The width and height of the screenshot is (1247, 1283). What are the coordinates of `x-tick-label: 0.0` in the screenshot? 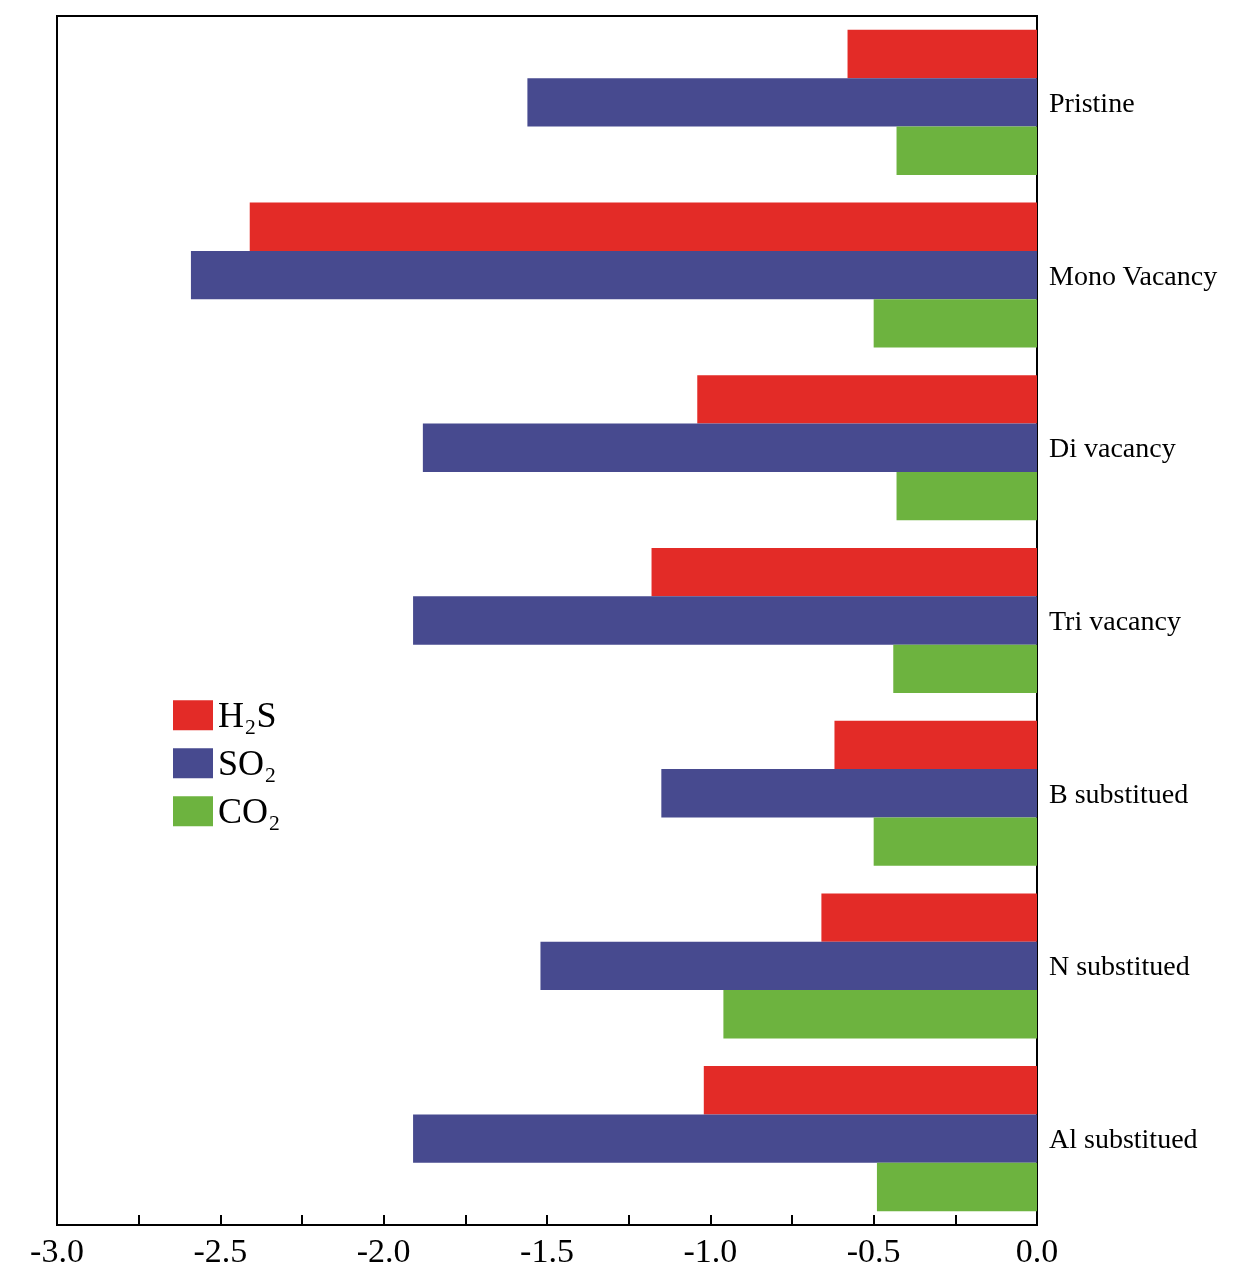 It's located at (1037, 1250).